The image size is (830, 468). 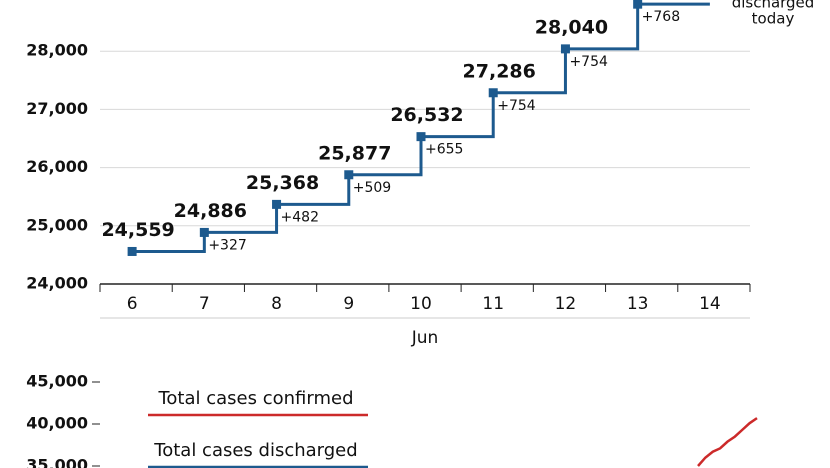 I want to click on value-label: 28,040, so click(x=571, y=27).